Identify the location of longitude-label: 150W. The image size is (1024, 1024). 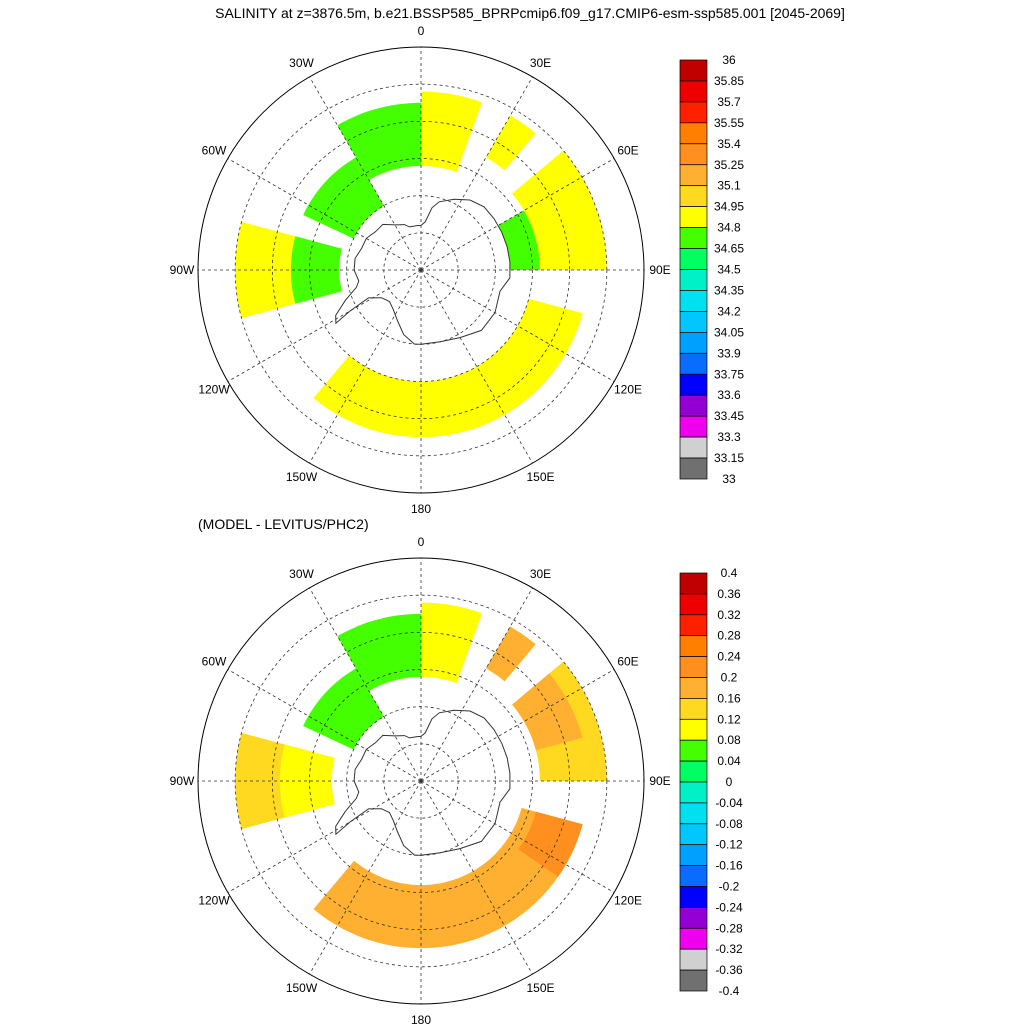
(302, 988).